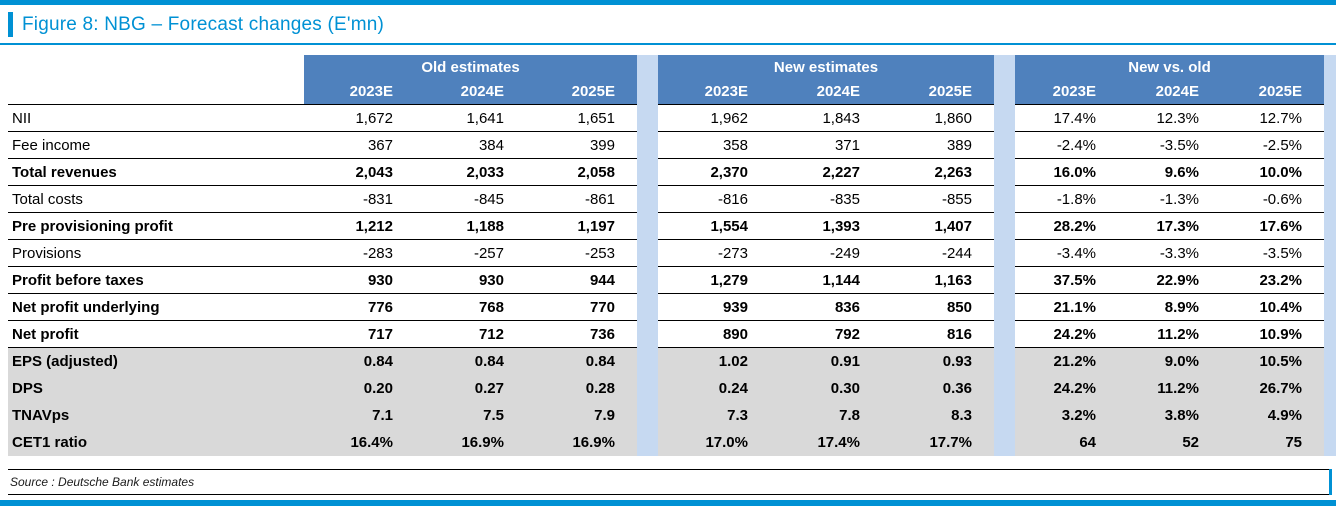  Describe the element at coordinates (156, 442) in the screenshot. I see `row-label: CET1 ratio` at that location.